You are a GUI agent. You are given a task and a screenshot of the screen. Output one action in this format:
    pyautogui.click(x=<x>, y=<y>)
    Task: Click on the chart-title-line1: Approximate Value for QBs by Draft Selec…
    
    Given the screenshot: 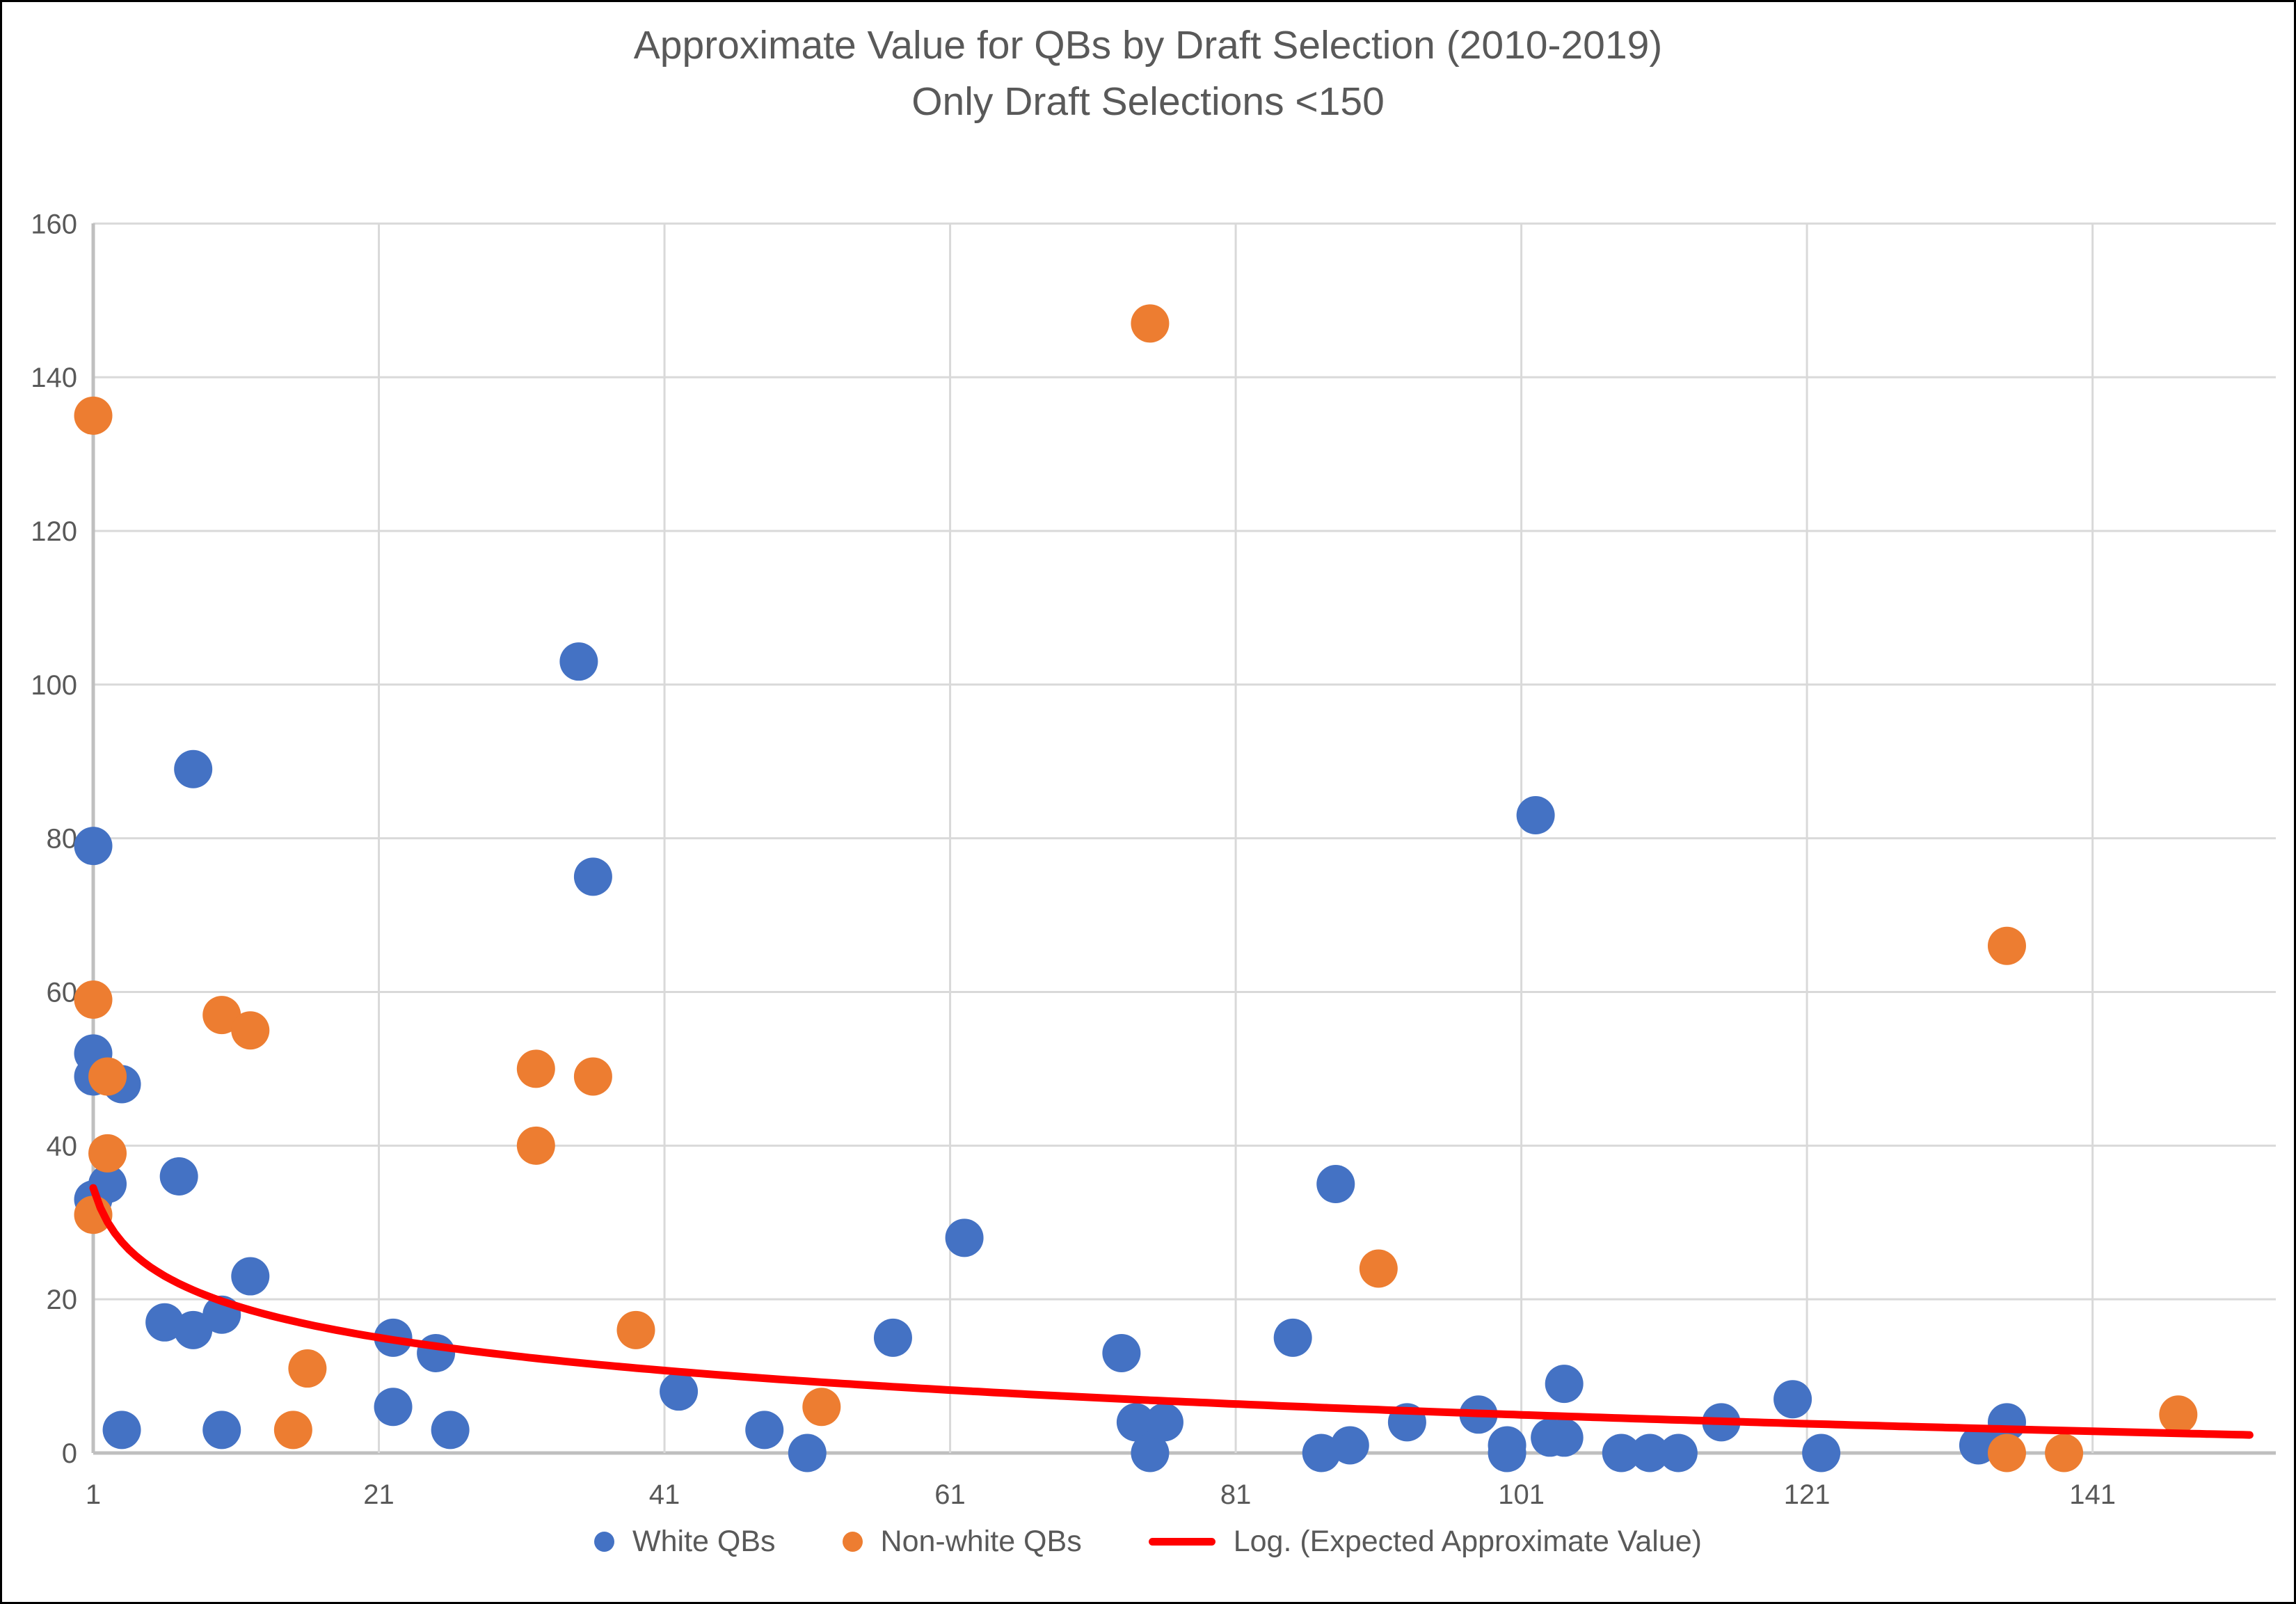 What is the action you would take?
    pyautogui.click(x=1148, y=45)
    